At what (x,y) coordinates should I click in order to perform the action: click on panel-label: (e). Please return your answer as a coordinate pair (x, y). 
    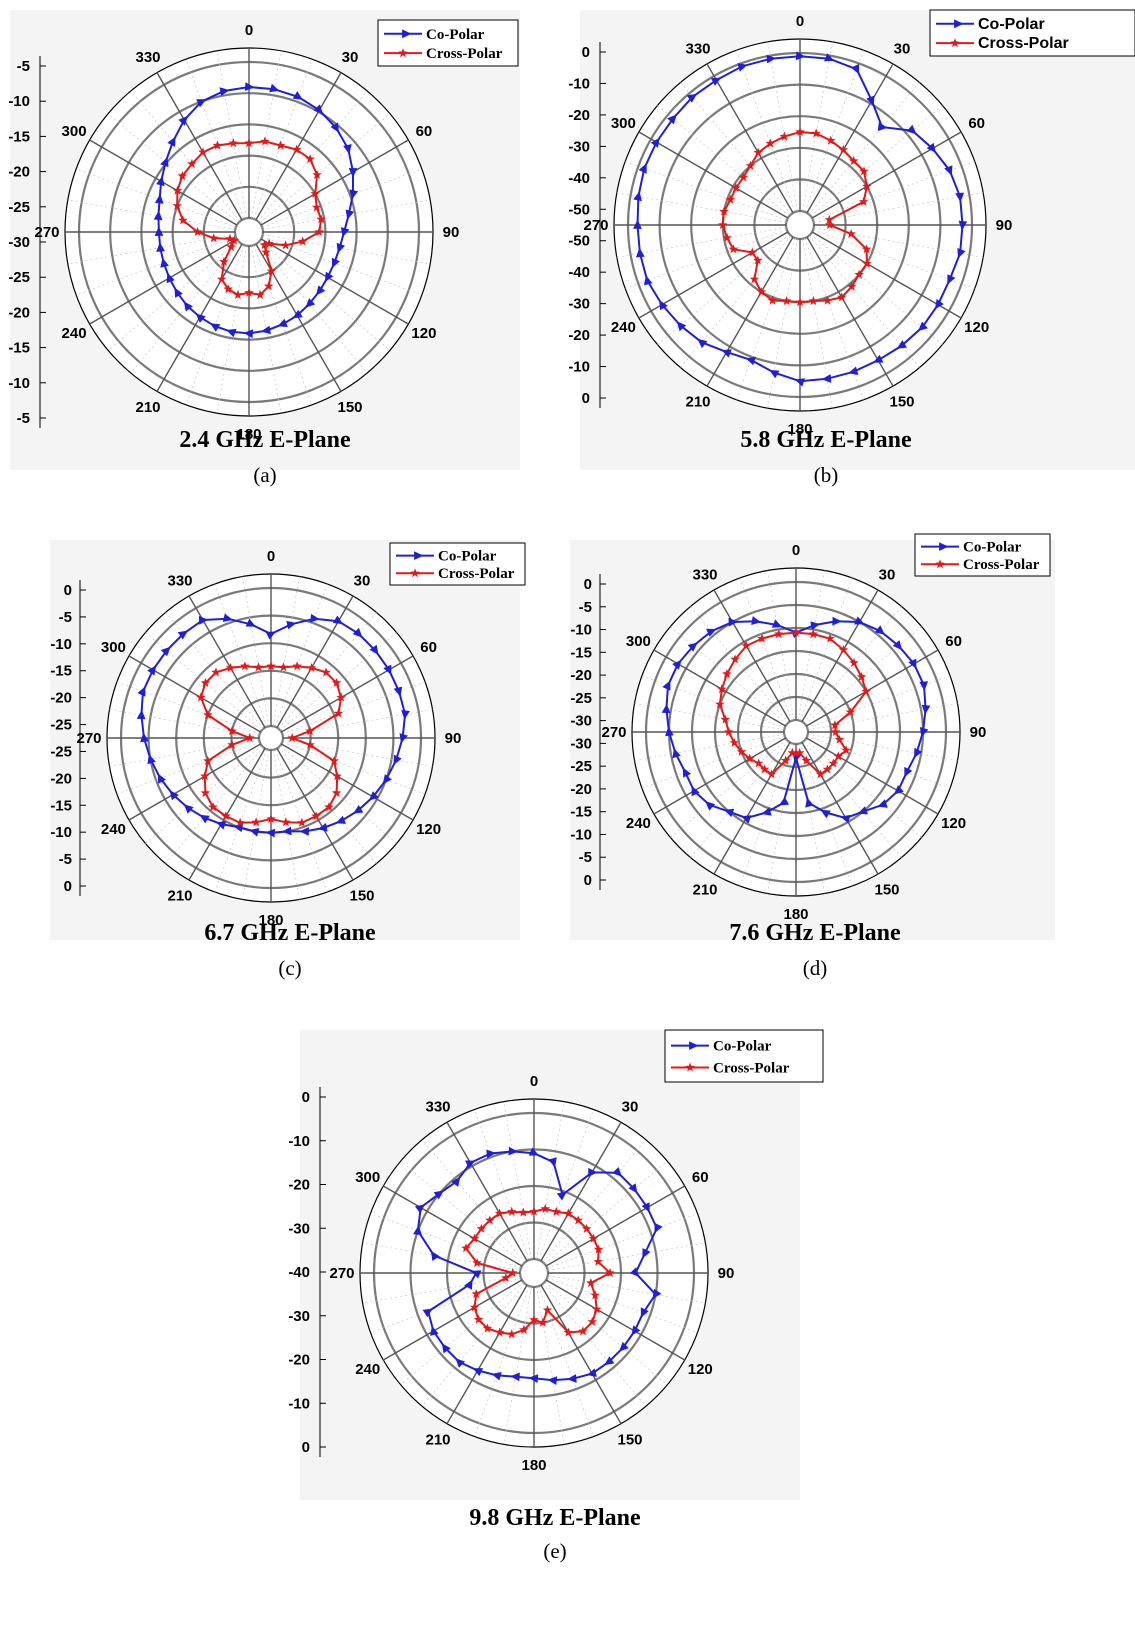
    Looking at the image, I should click on (554, 1551).